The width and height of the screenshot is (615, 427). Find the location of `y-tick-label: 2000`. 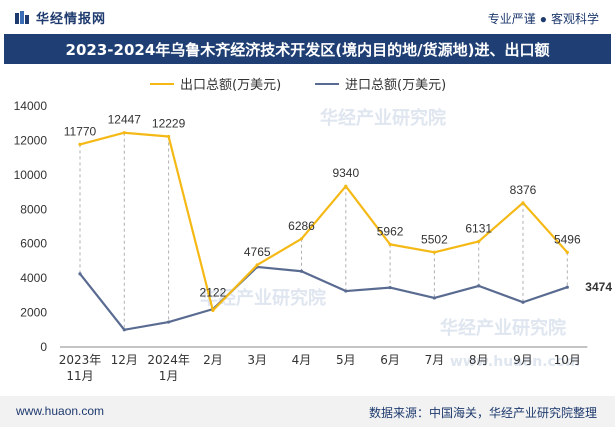

y-tick-label: 2000 is located at coordinates (33, 313).